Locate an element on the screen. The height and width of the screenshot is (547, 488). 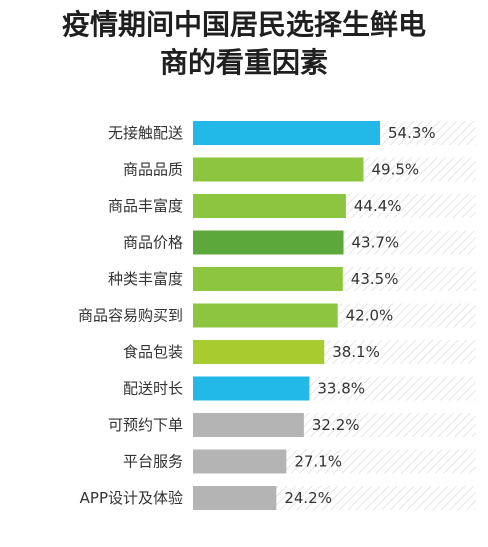
value-label: 27.1% is located at coordinates (318, 462).